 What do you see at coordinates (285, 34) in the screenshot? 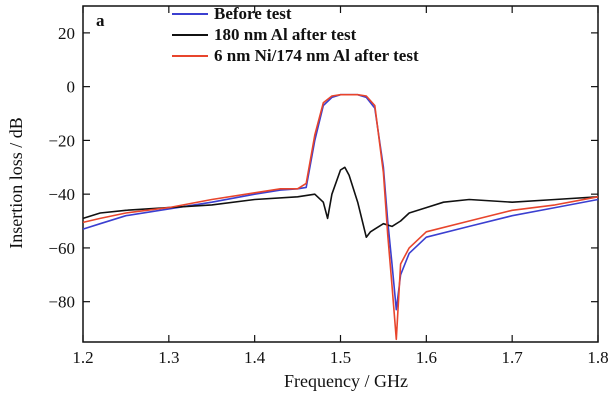
I see `legend-label-2: 180 nm Al after test` at bounding box center [285, 34].